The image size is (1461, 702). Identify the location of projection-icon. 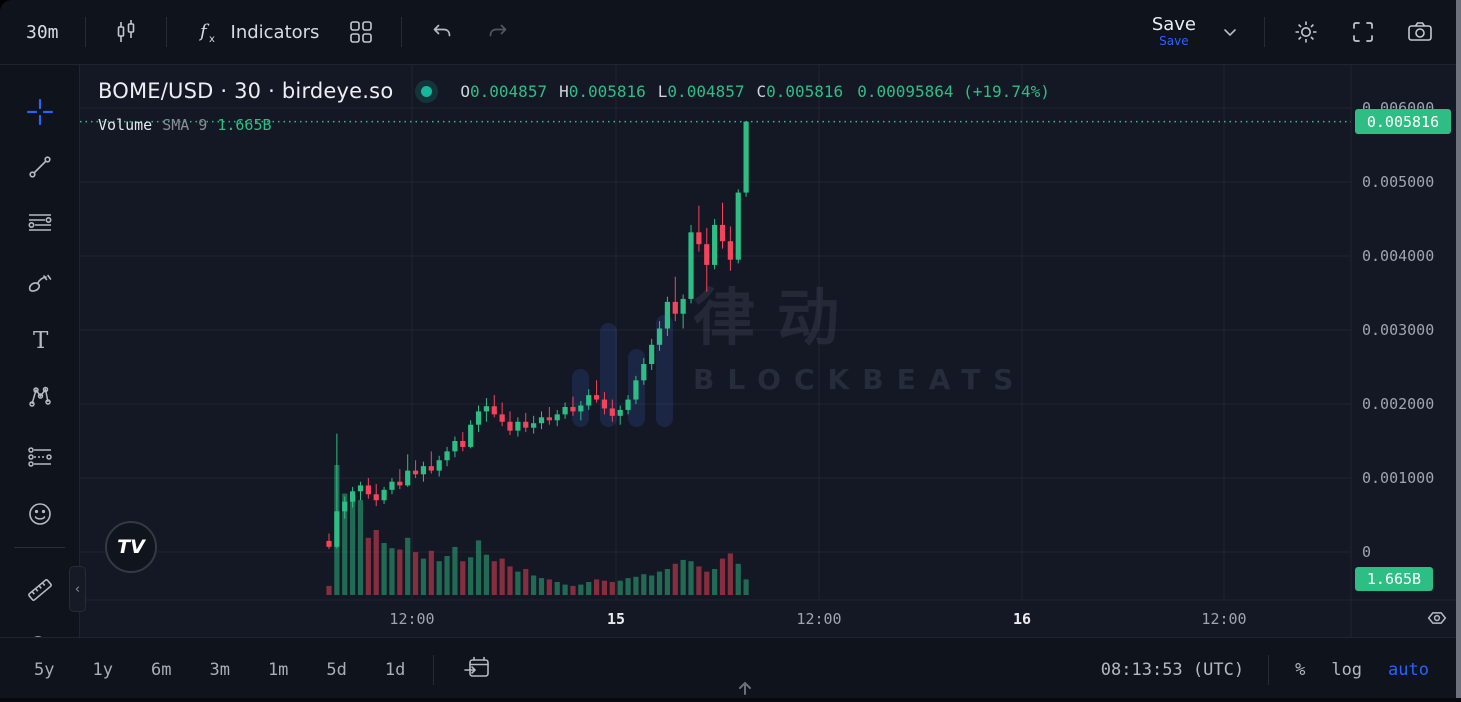
(40, 457).